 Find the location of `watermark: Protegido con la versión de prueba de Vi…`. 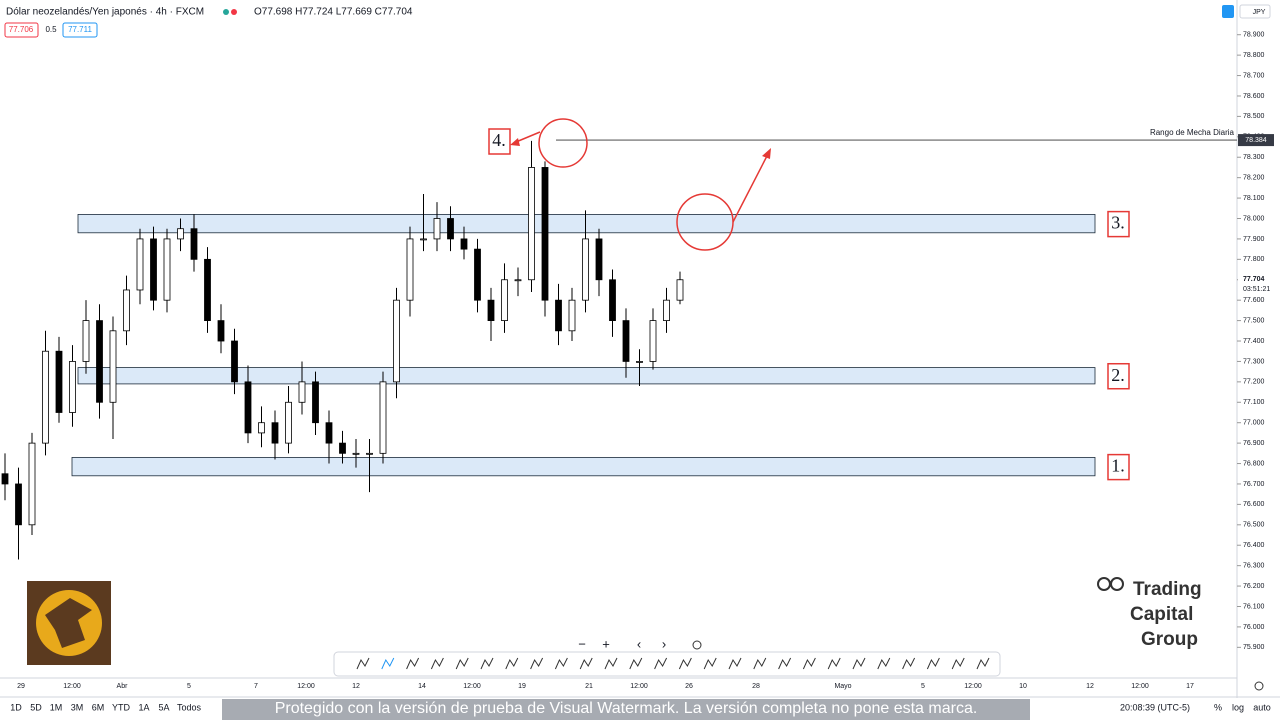

watermark: Protegido con la versión de prueba de Vi… is located at coordinates (626, 708).